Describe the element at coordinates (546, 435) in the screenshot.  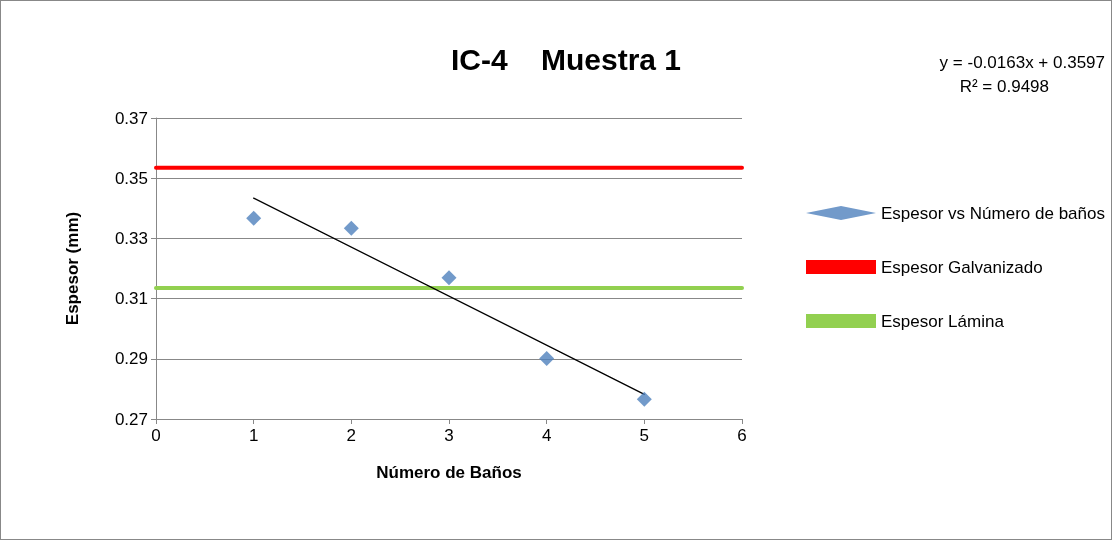
I see `x-tick-label: 4` at that location.